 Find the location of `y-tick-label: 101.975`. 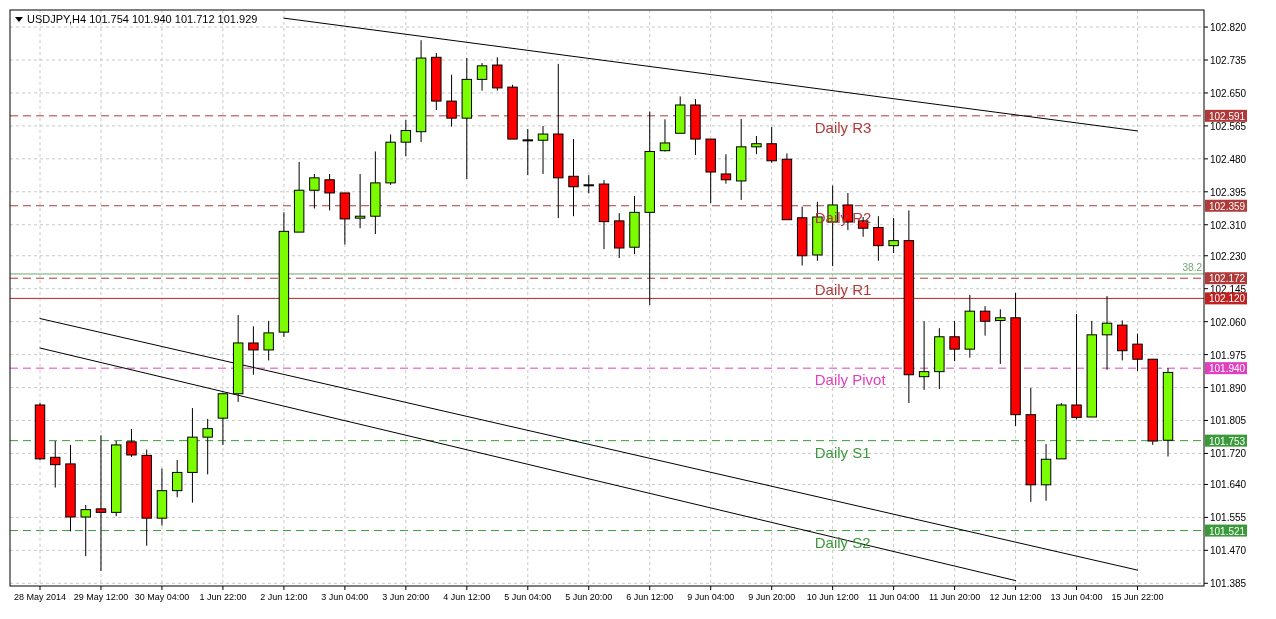

y-tick-label: 101.975 is located at coordinates (1228, 355).